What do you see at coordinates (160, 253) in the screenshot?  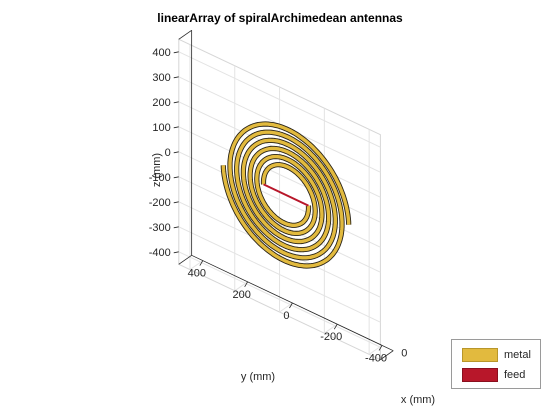 I see `z-tick-label: -400` at bounding box center [160, 253].